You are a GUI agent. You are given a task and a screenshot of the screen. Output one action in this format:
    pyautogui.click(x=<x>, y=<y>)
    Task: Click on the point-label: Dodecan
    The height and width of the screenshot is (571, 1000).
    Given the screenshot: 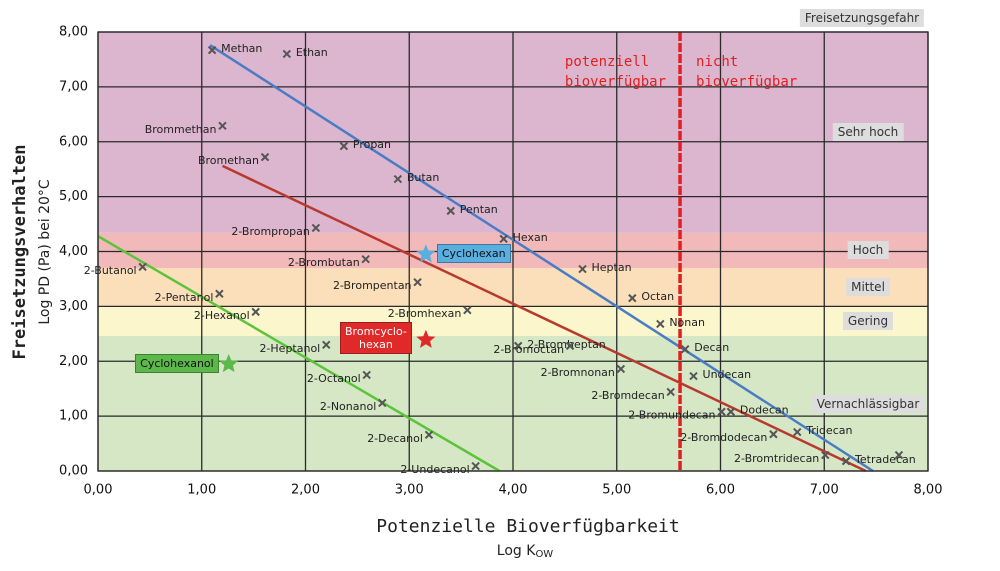 What is the action you would take?
    pyautogui.click(x=764, y=410)
    